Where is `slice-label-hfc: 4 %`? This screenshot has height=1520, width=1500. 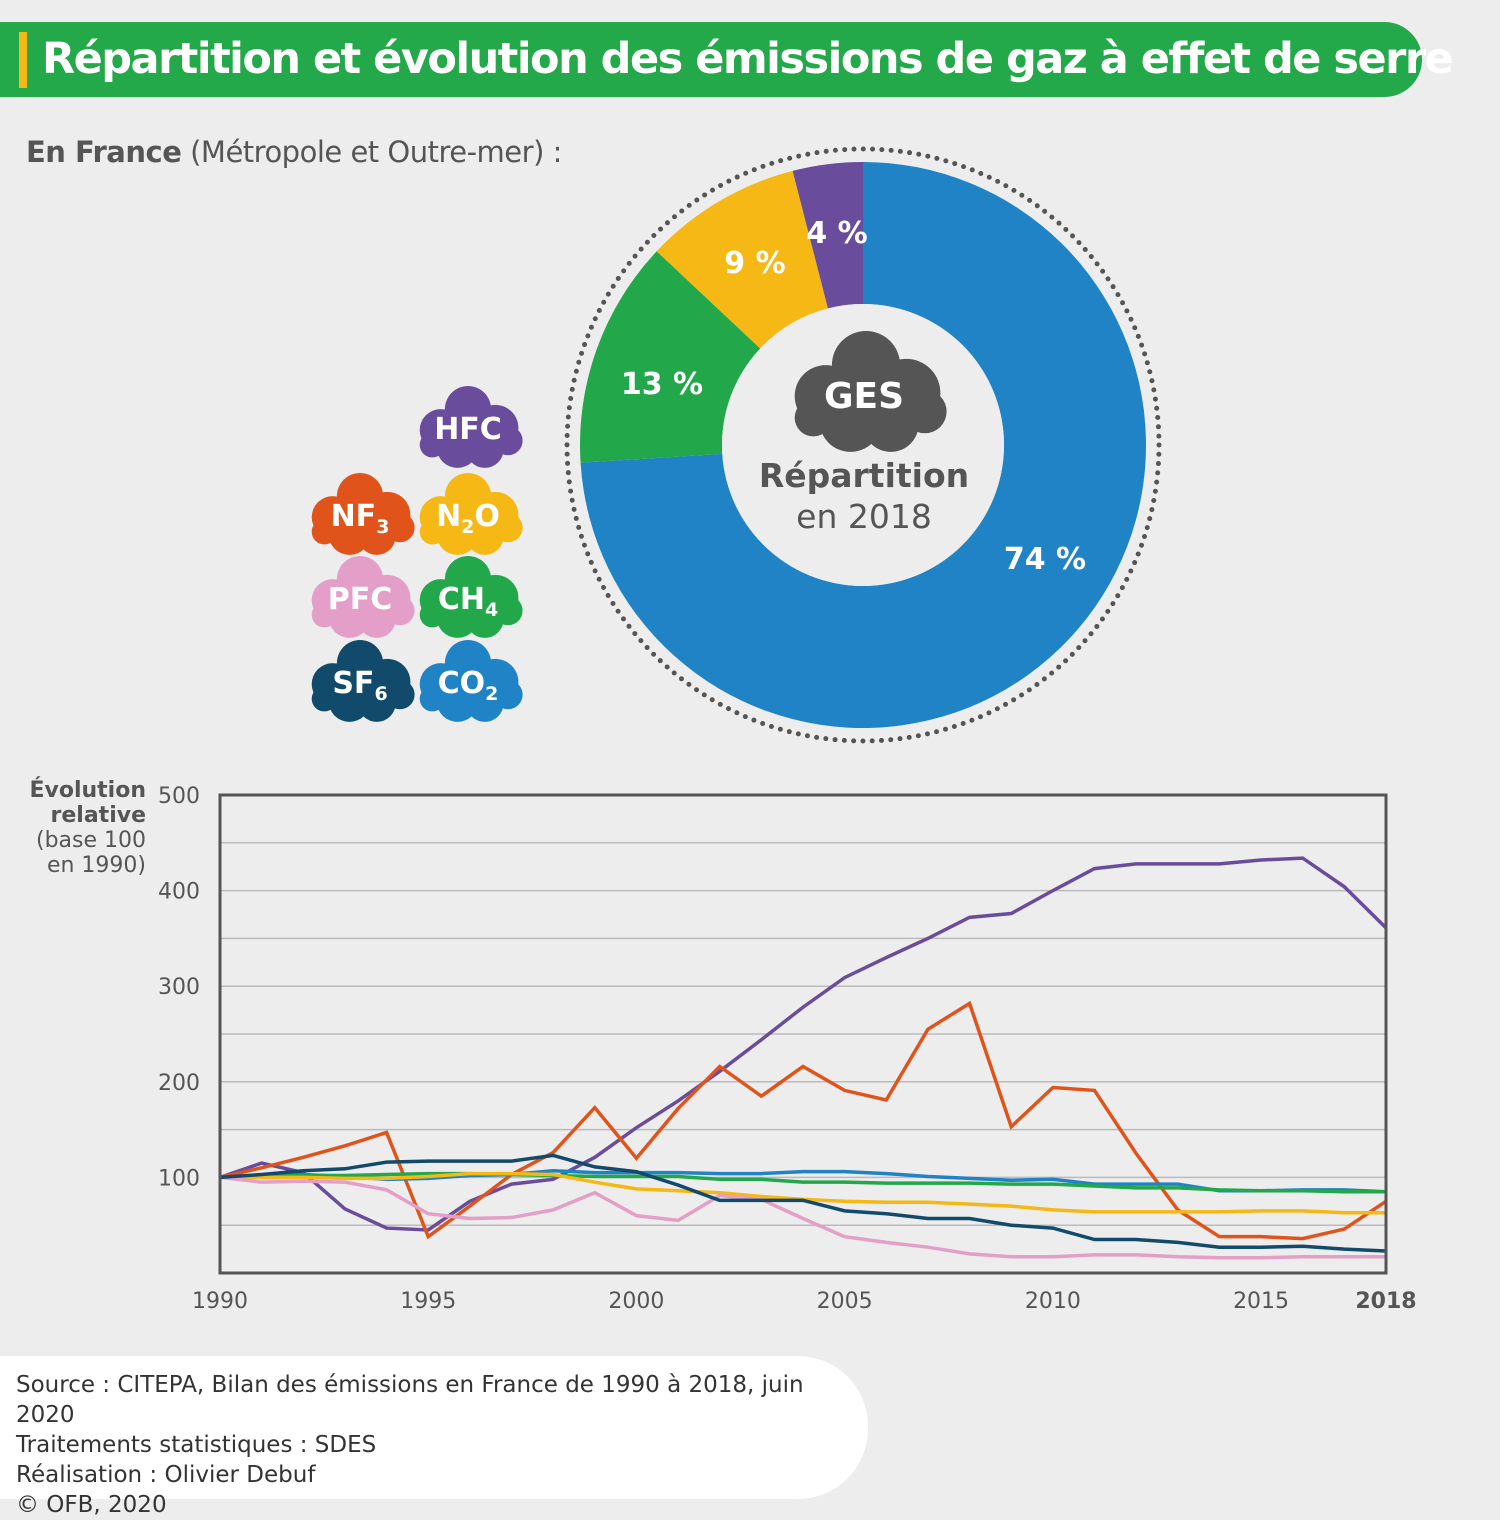
slice-label-hfc: 4 % is located at coordinates (836, 233).